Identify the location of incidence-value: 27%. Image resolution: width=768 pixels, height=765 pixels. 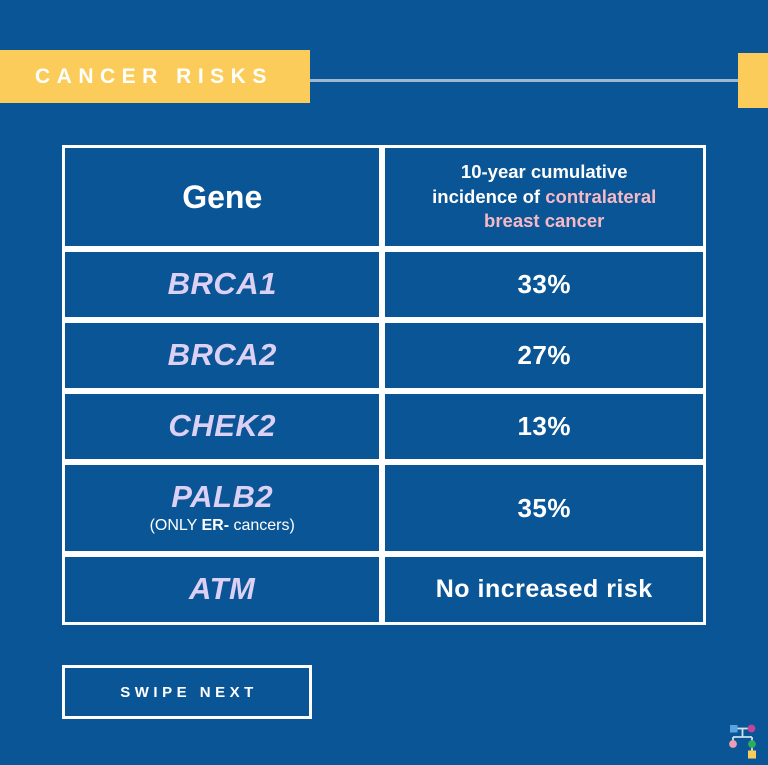
(544, 355).